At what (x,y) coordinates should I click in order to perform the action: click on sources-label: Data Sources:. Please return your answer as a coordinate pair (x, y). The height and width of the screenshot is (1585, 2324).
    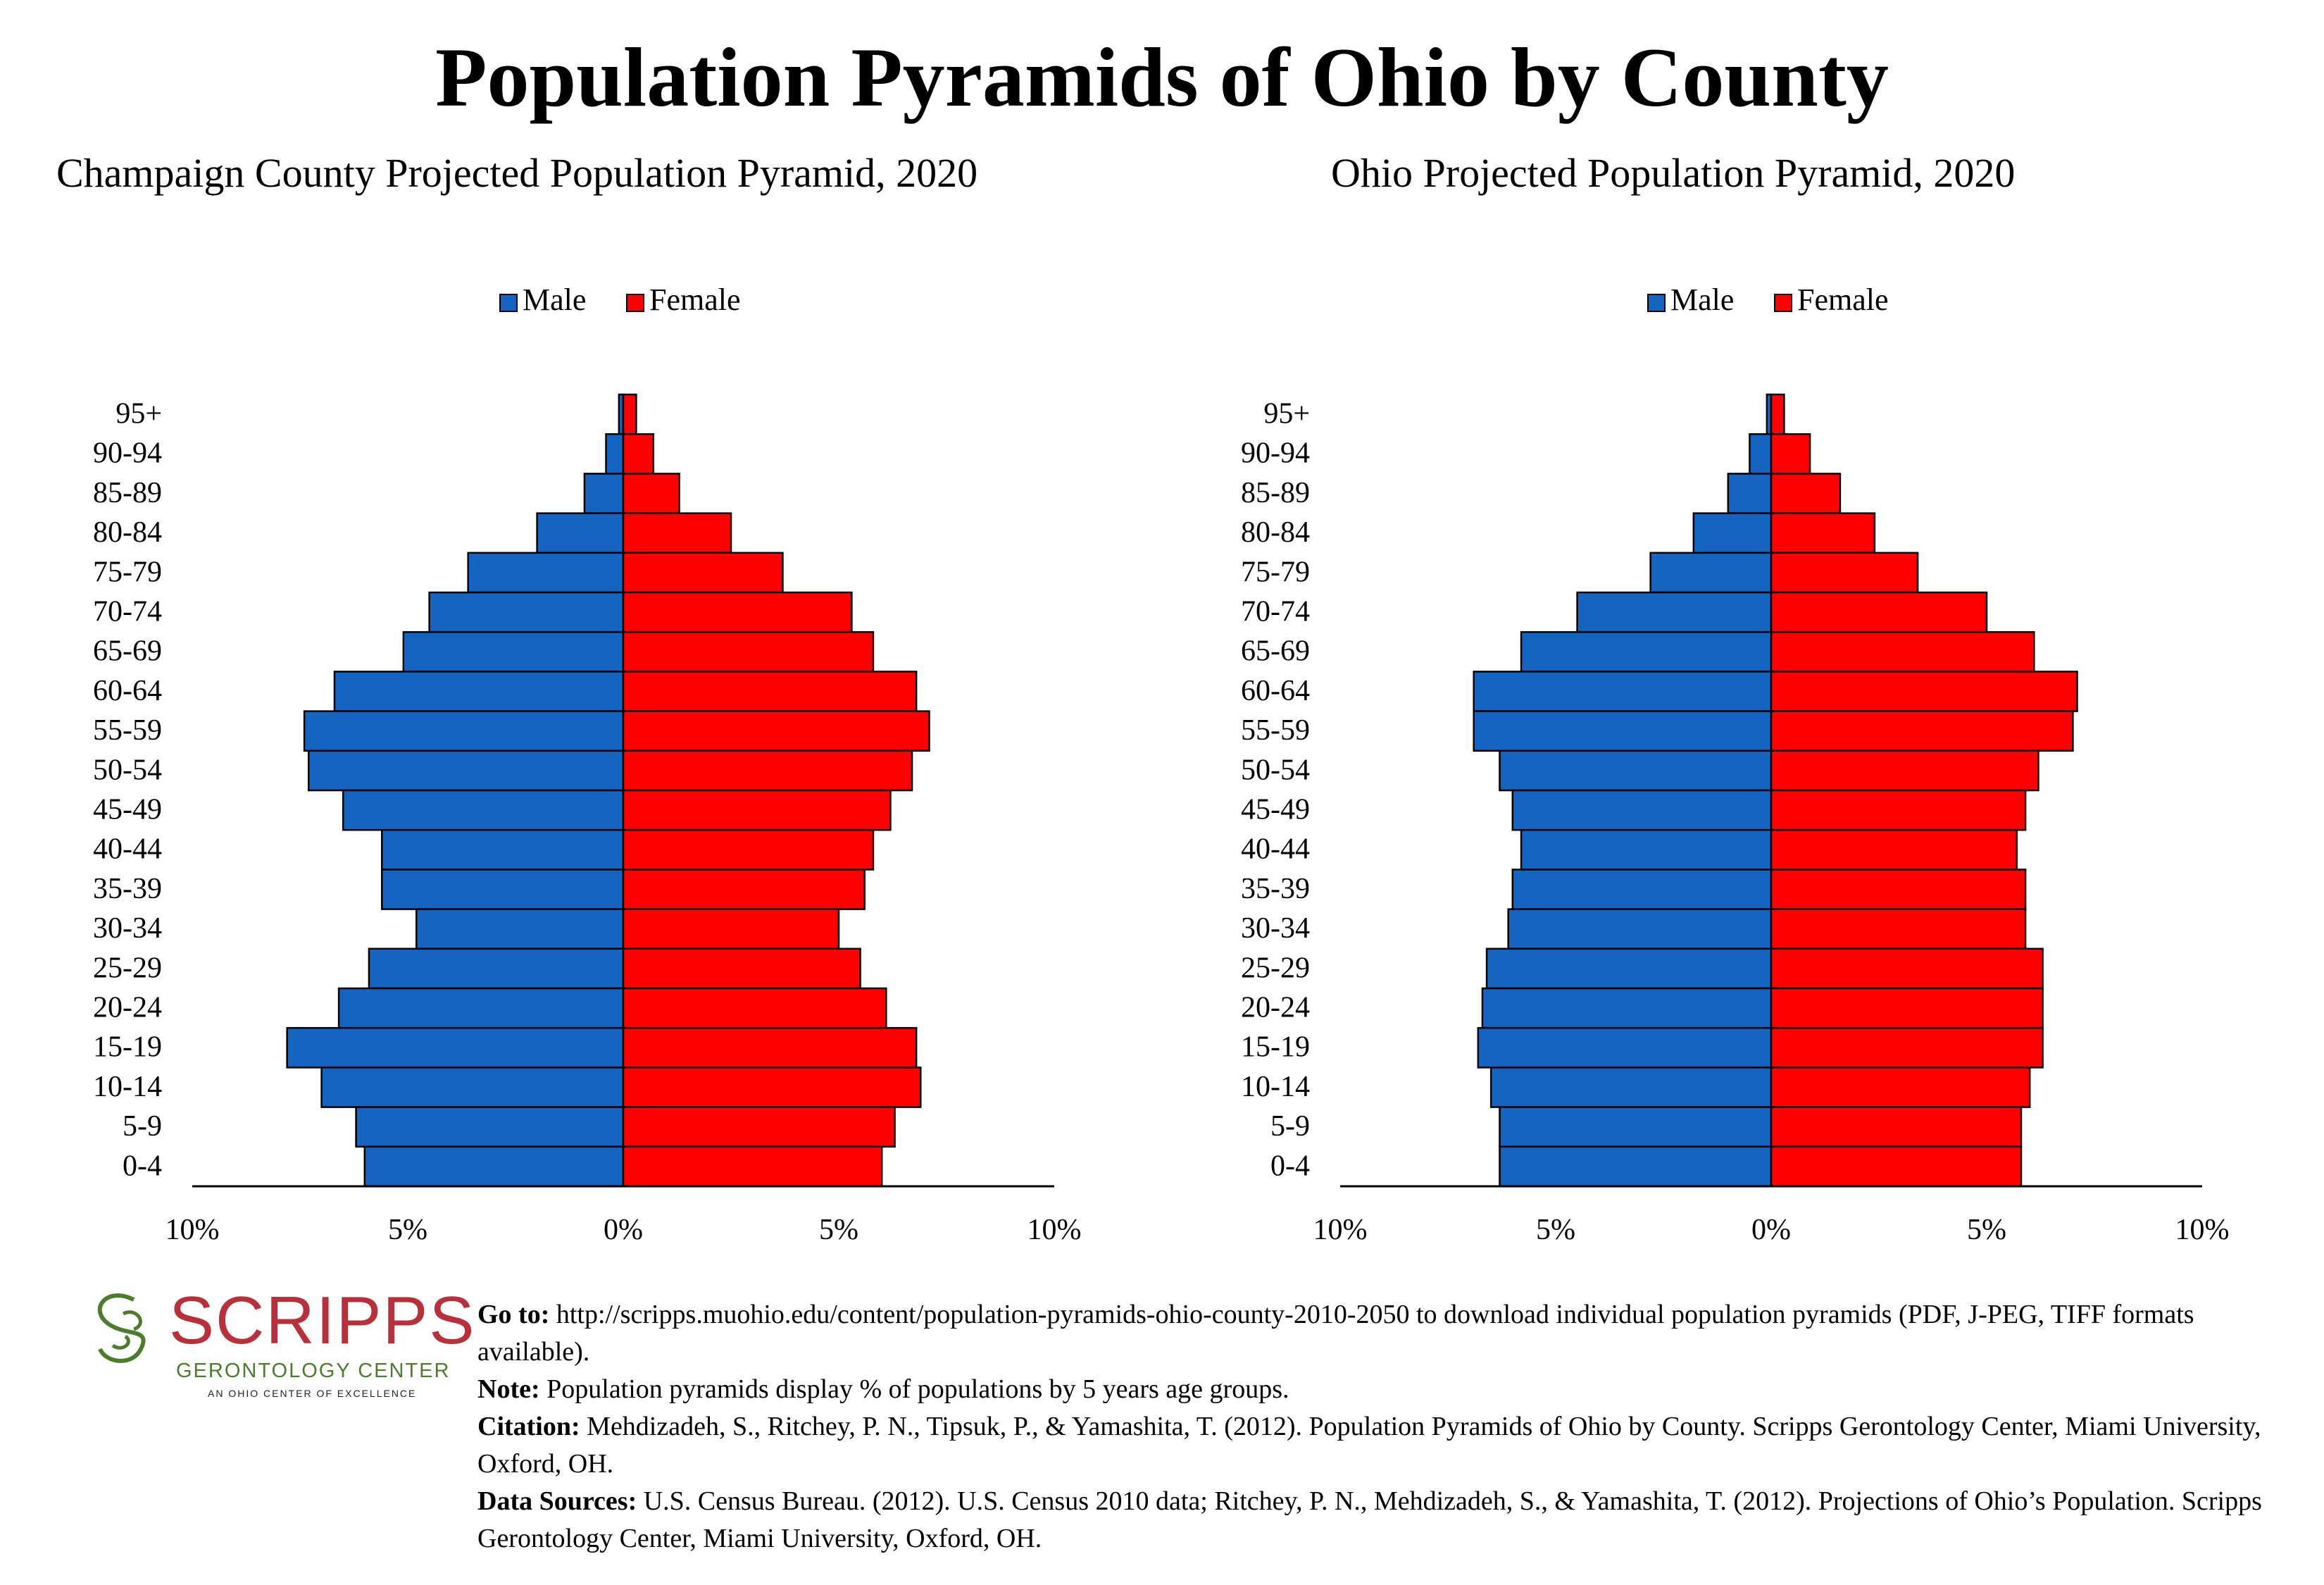
    Looking at the image, I should click on (557, 1501).